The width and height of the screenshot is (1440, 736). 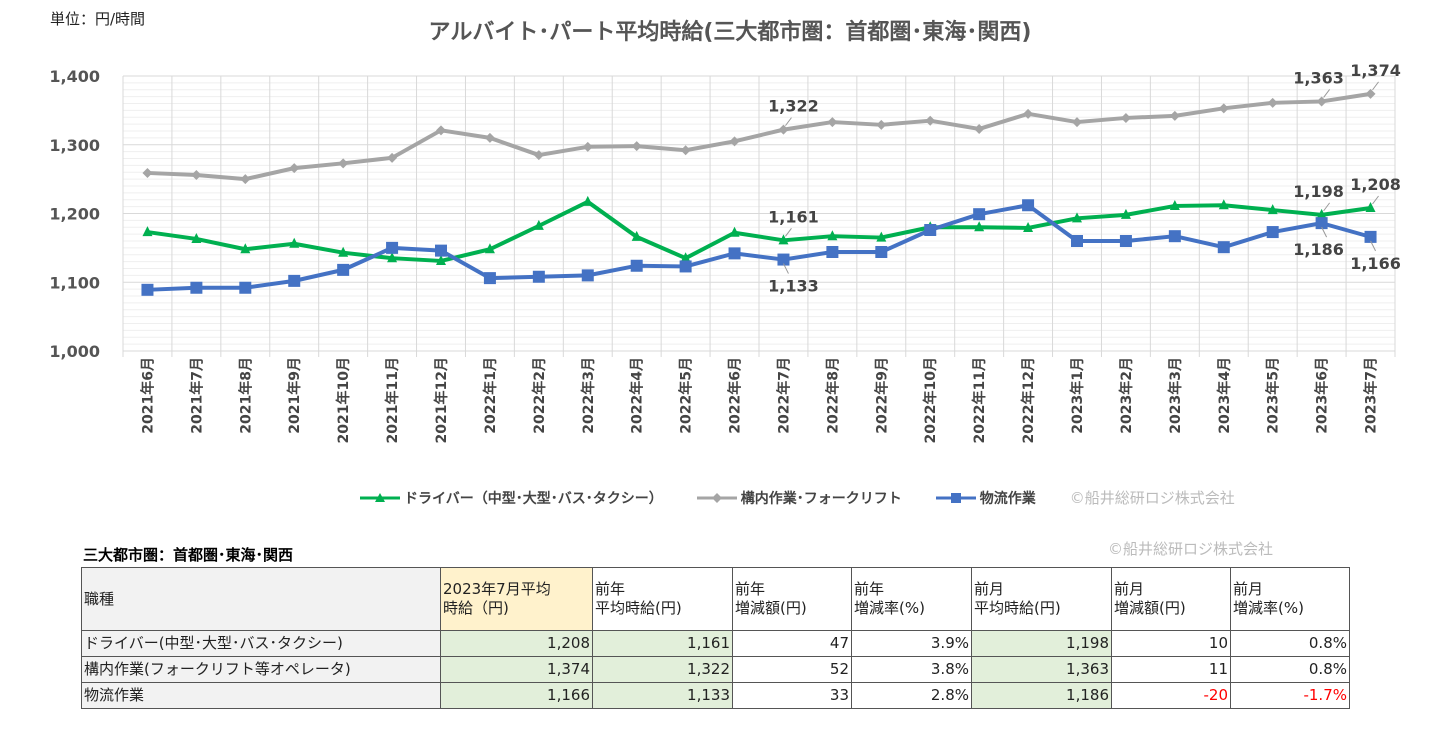 I want to click on column-header: 前月 増減額(円), so click(x=1171, y=599).